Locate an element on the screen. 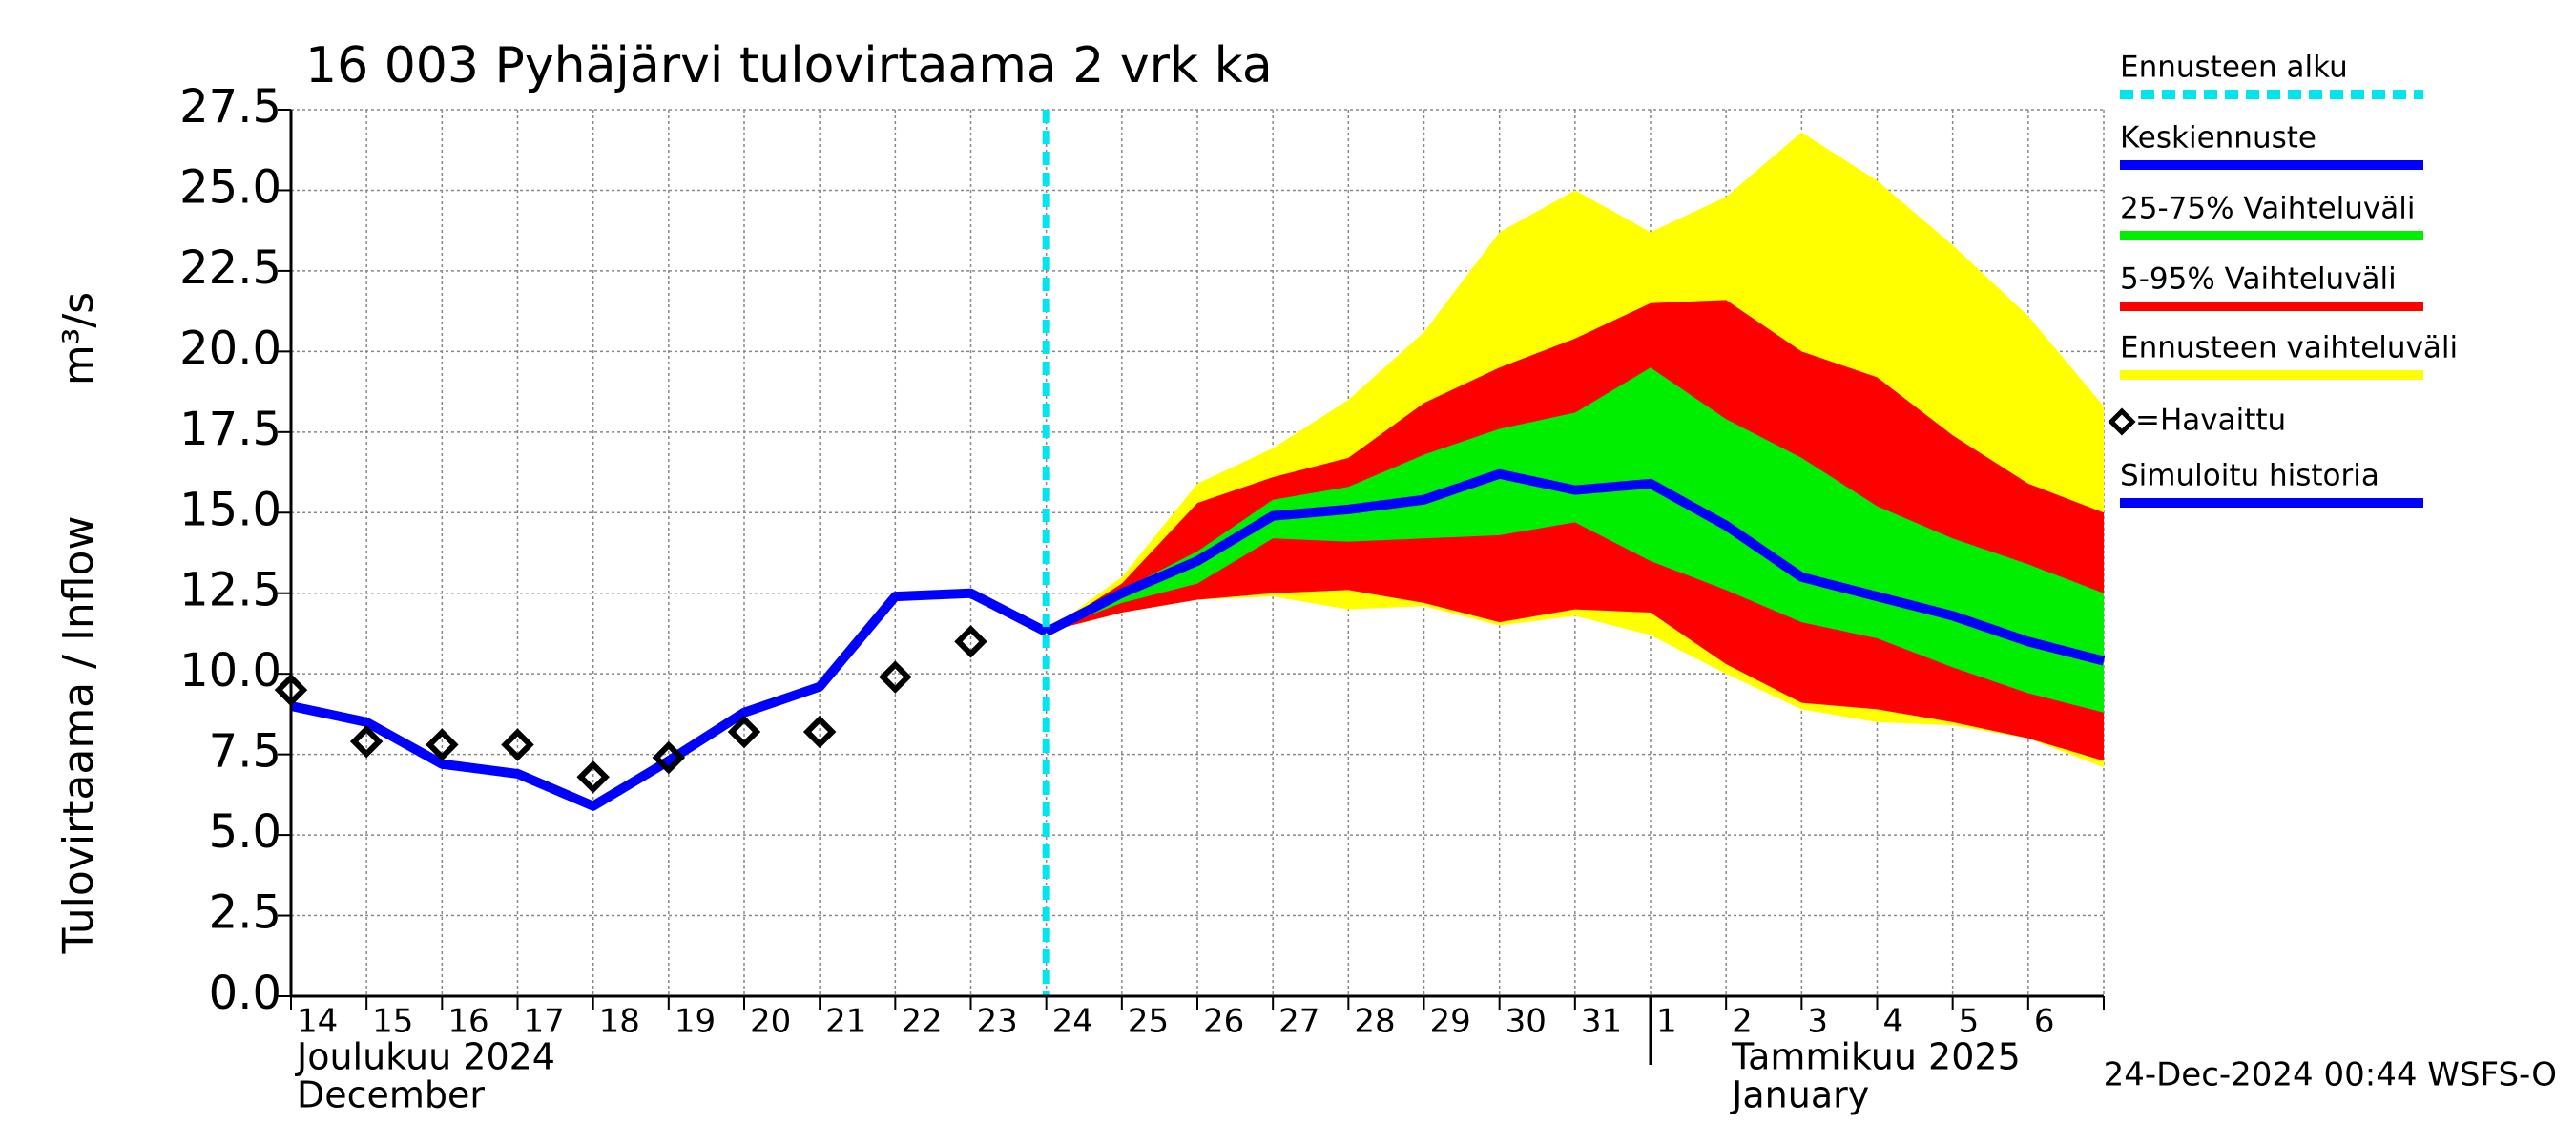  x-tick-label: 5 is located at coordinates (1969, 1022).